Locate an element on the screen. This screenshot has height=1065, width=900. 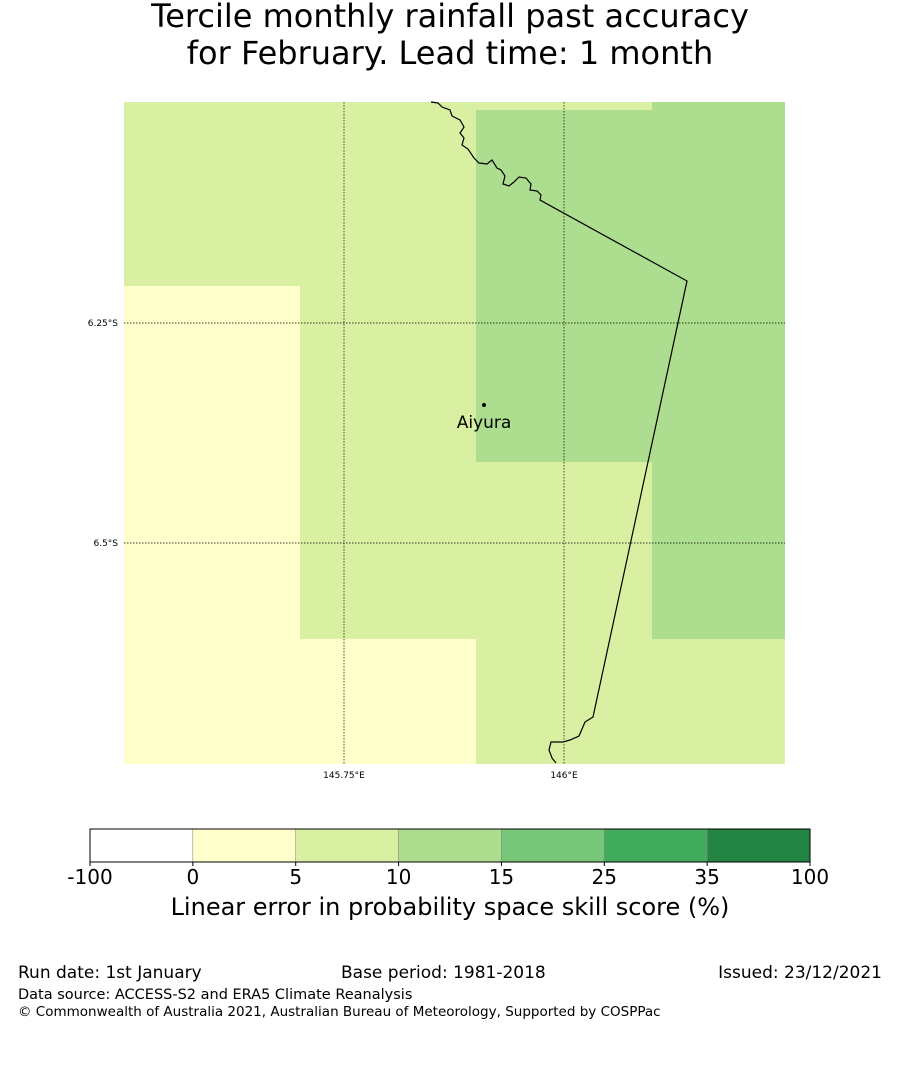
map-title-line-1: Tercile monthly rainfall past accuracy is located at coordinates (450, 17).